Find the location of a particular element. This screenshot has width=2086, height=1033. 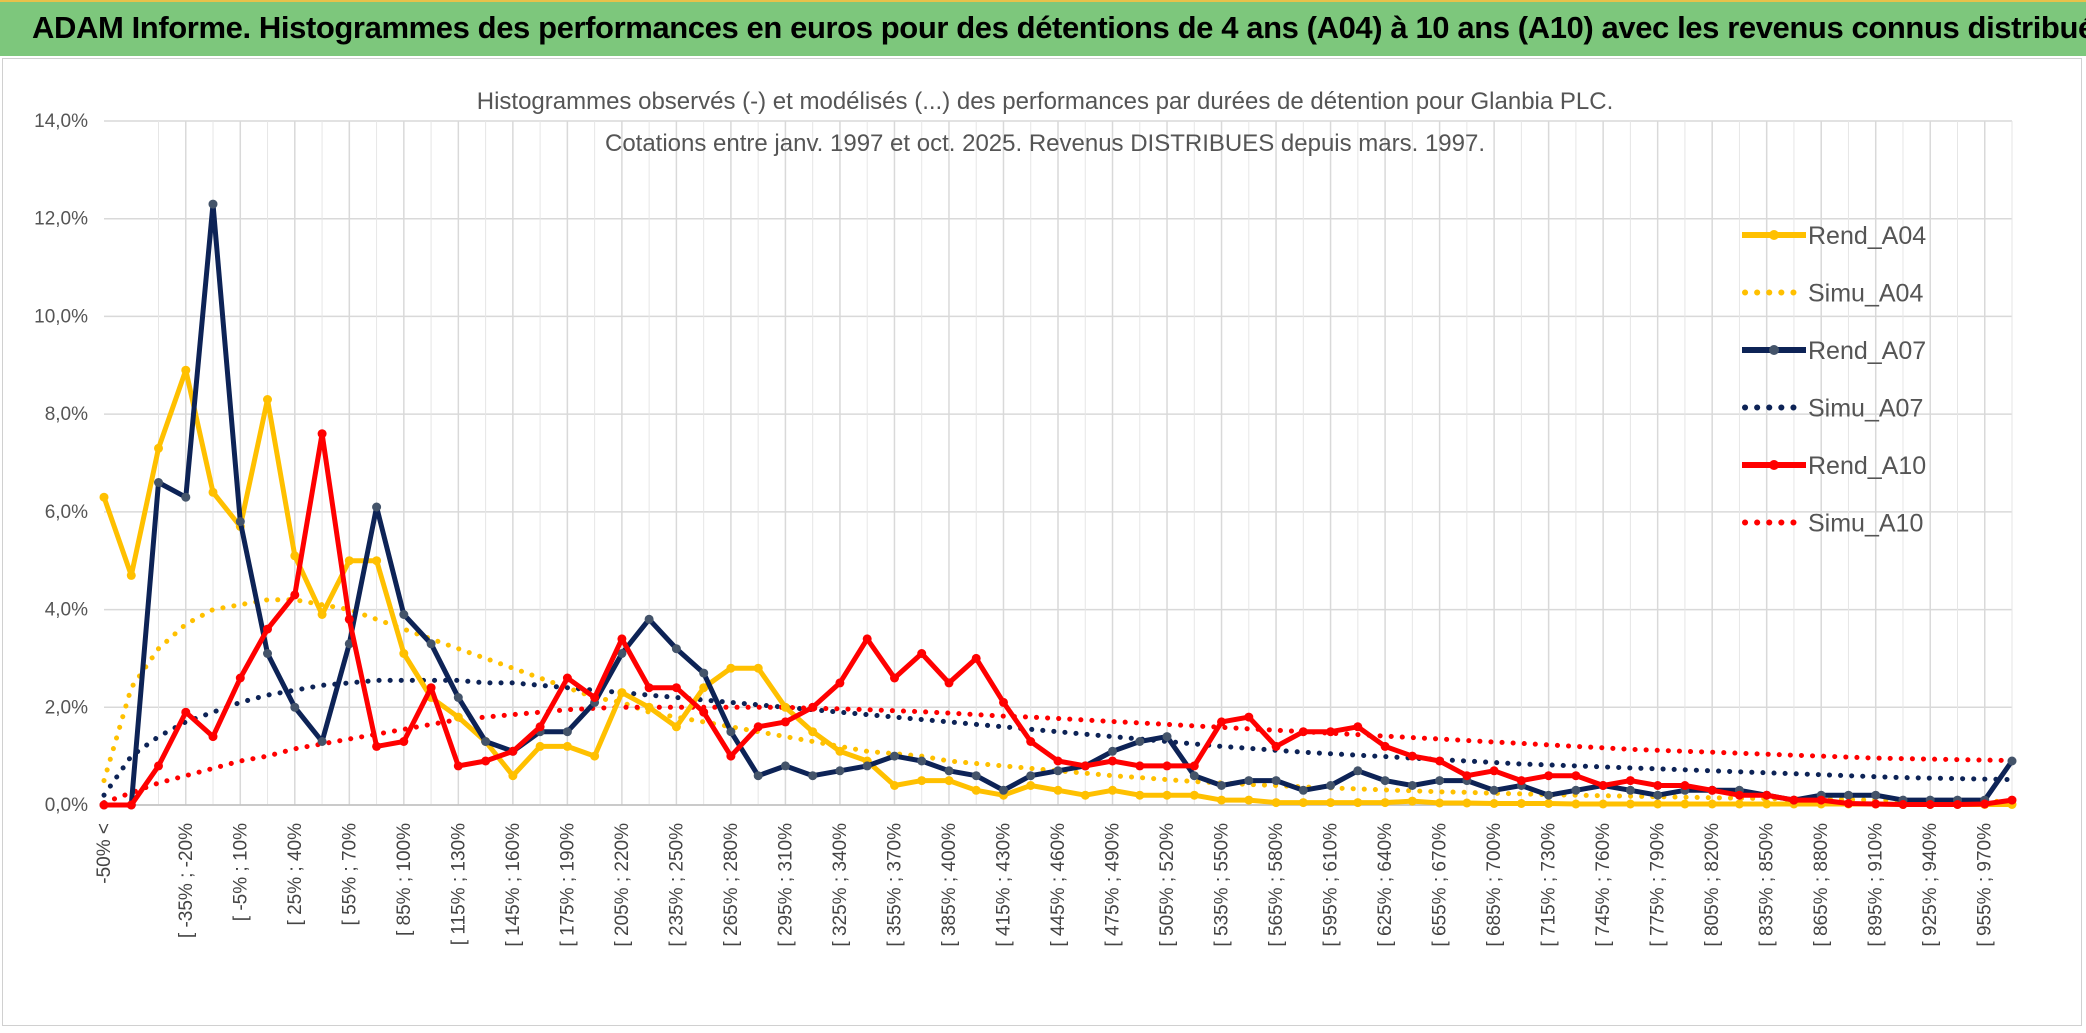

x-tick-label: [ 205% ; 220% is located at coordinates (622, 885).